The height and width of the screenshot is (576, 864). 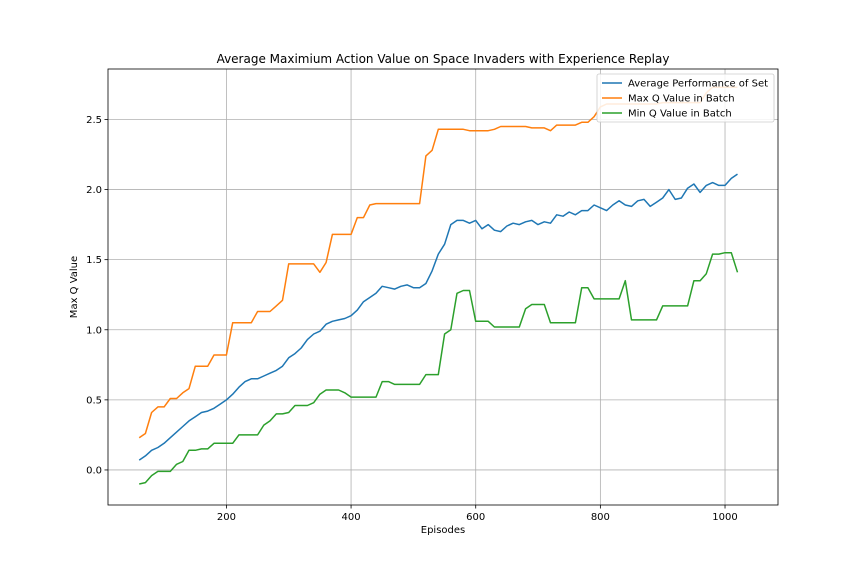 What do you see at coordinates (94, 120) in the screenshot?
I see `y-tick-label: 2.5` at bounding box center [94, 120].